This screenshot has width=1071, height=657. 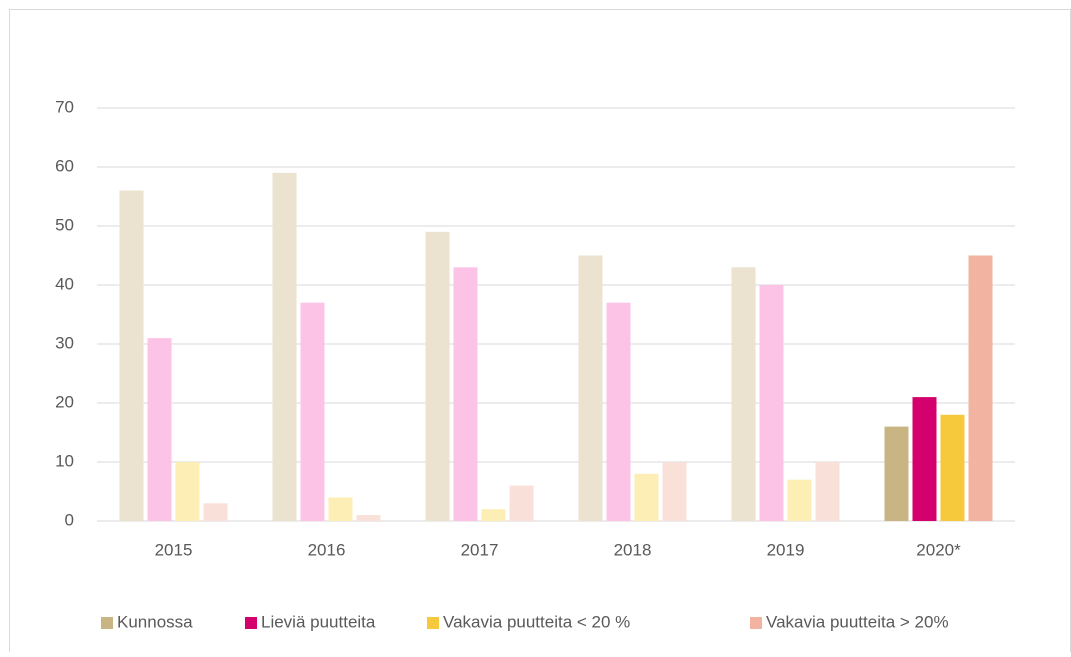 I want to click on y-tick-label: 50, so click(x=64, y=224).